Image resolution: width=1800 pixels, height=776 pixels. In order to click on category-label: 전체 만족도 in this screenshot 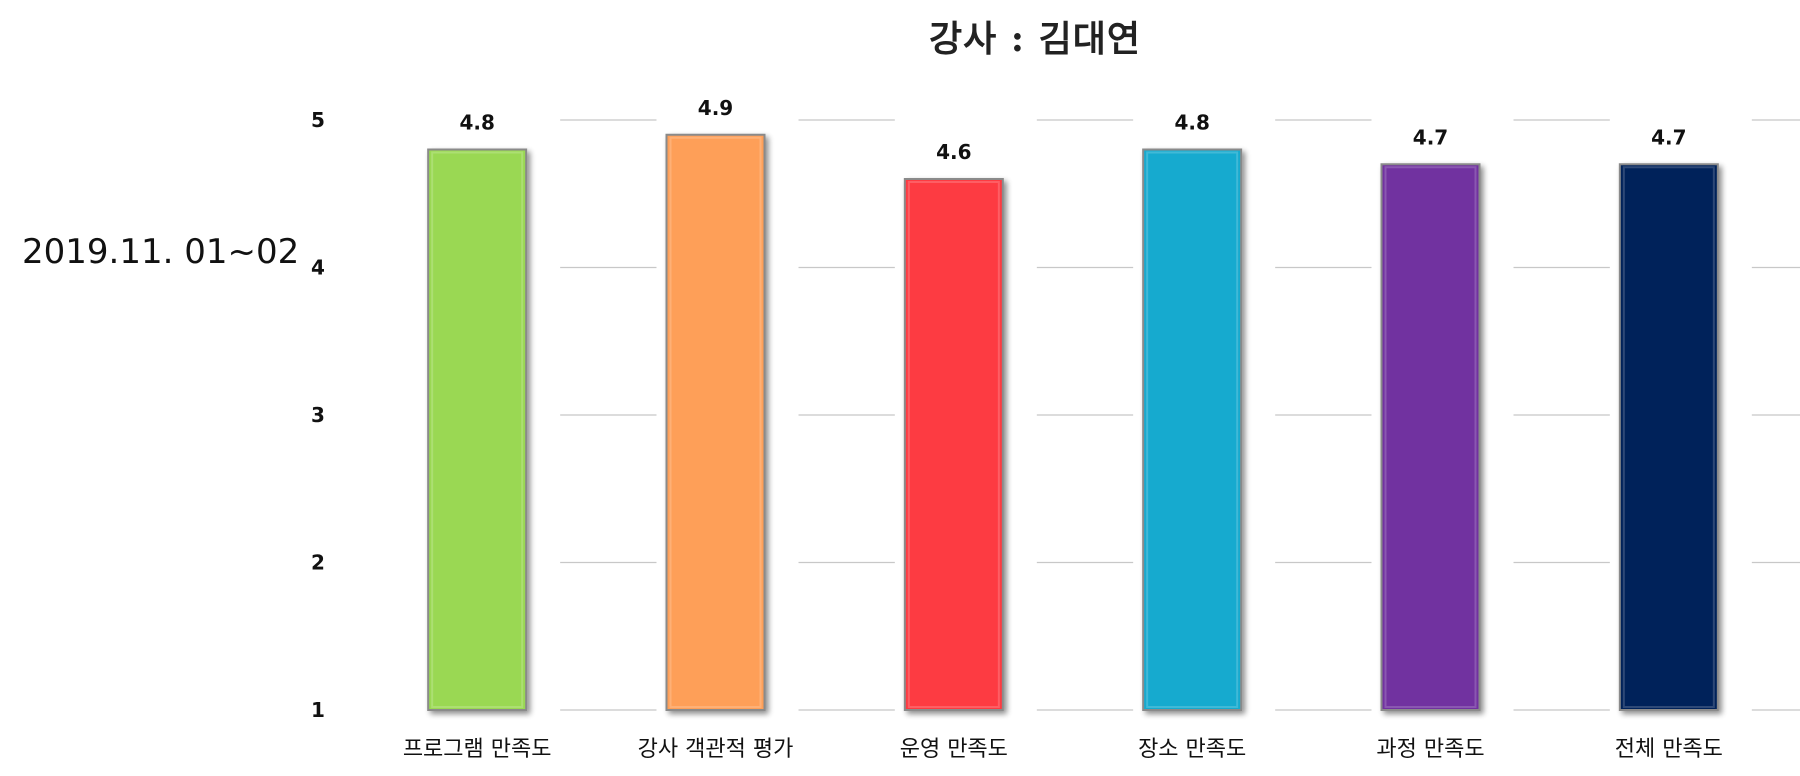, I will do `click(1669, 749)`.